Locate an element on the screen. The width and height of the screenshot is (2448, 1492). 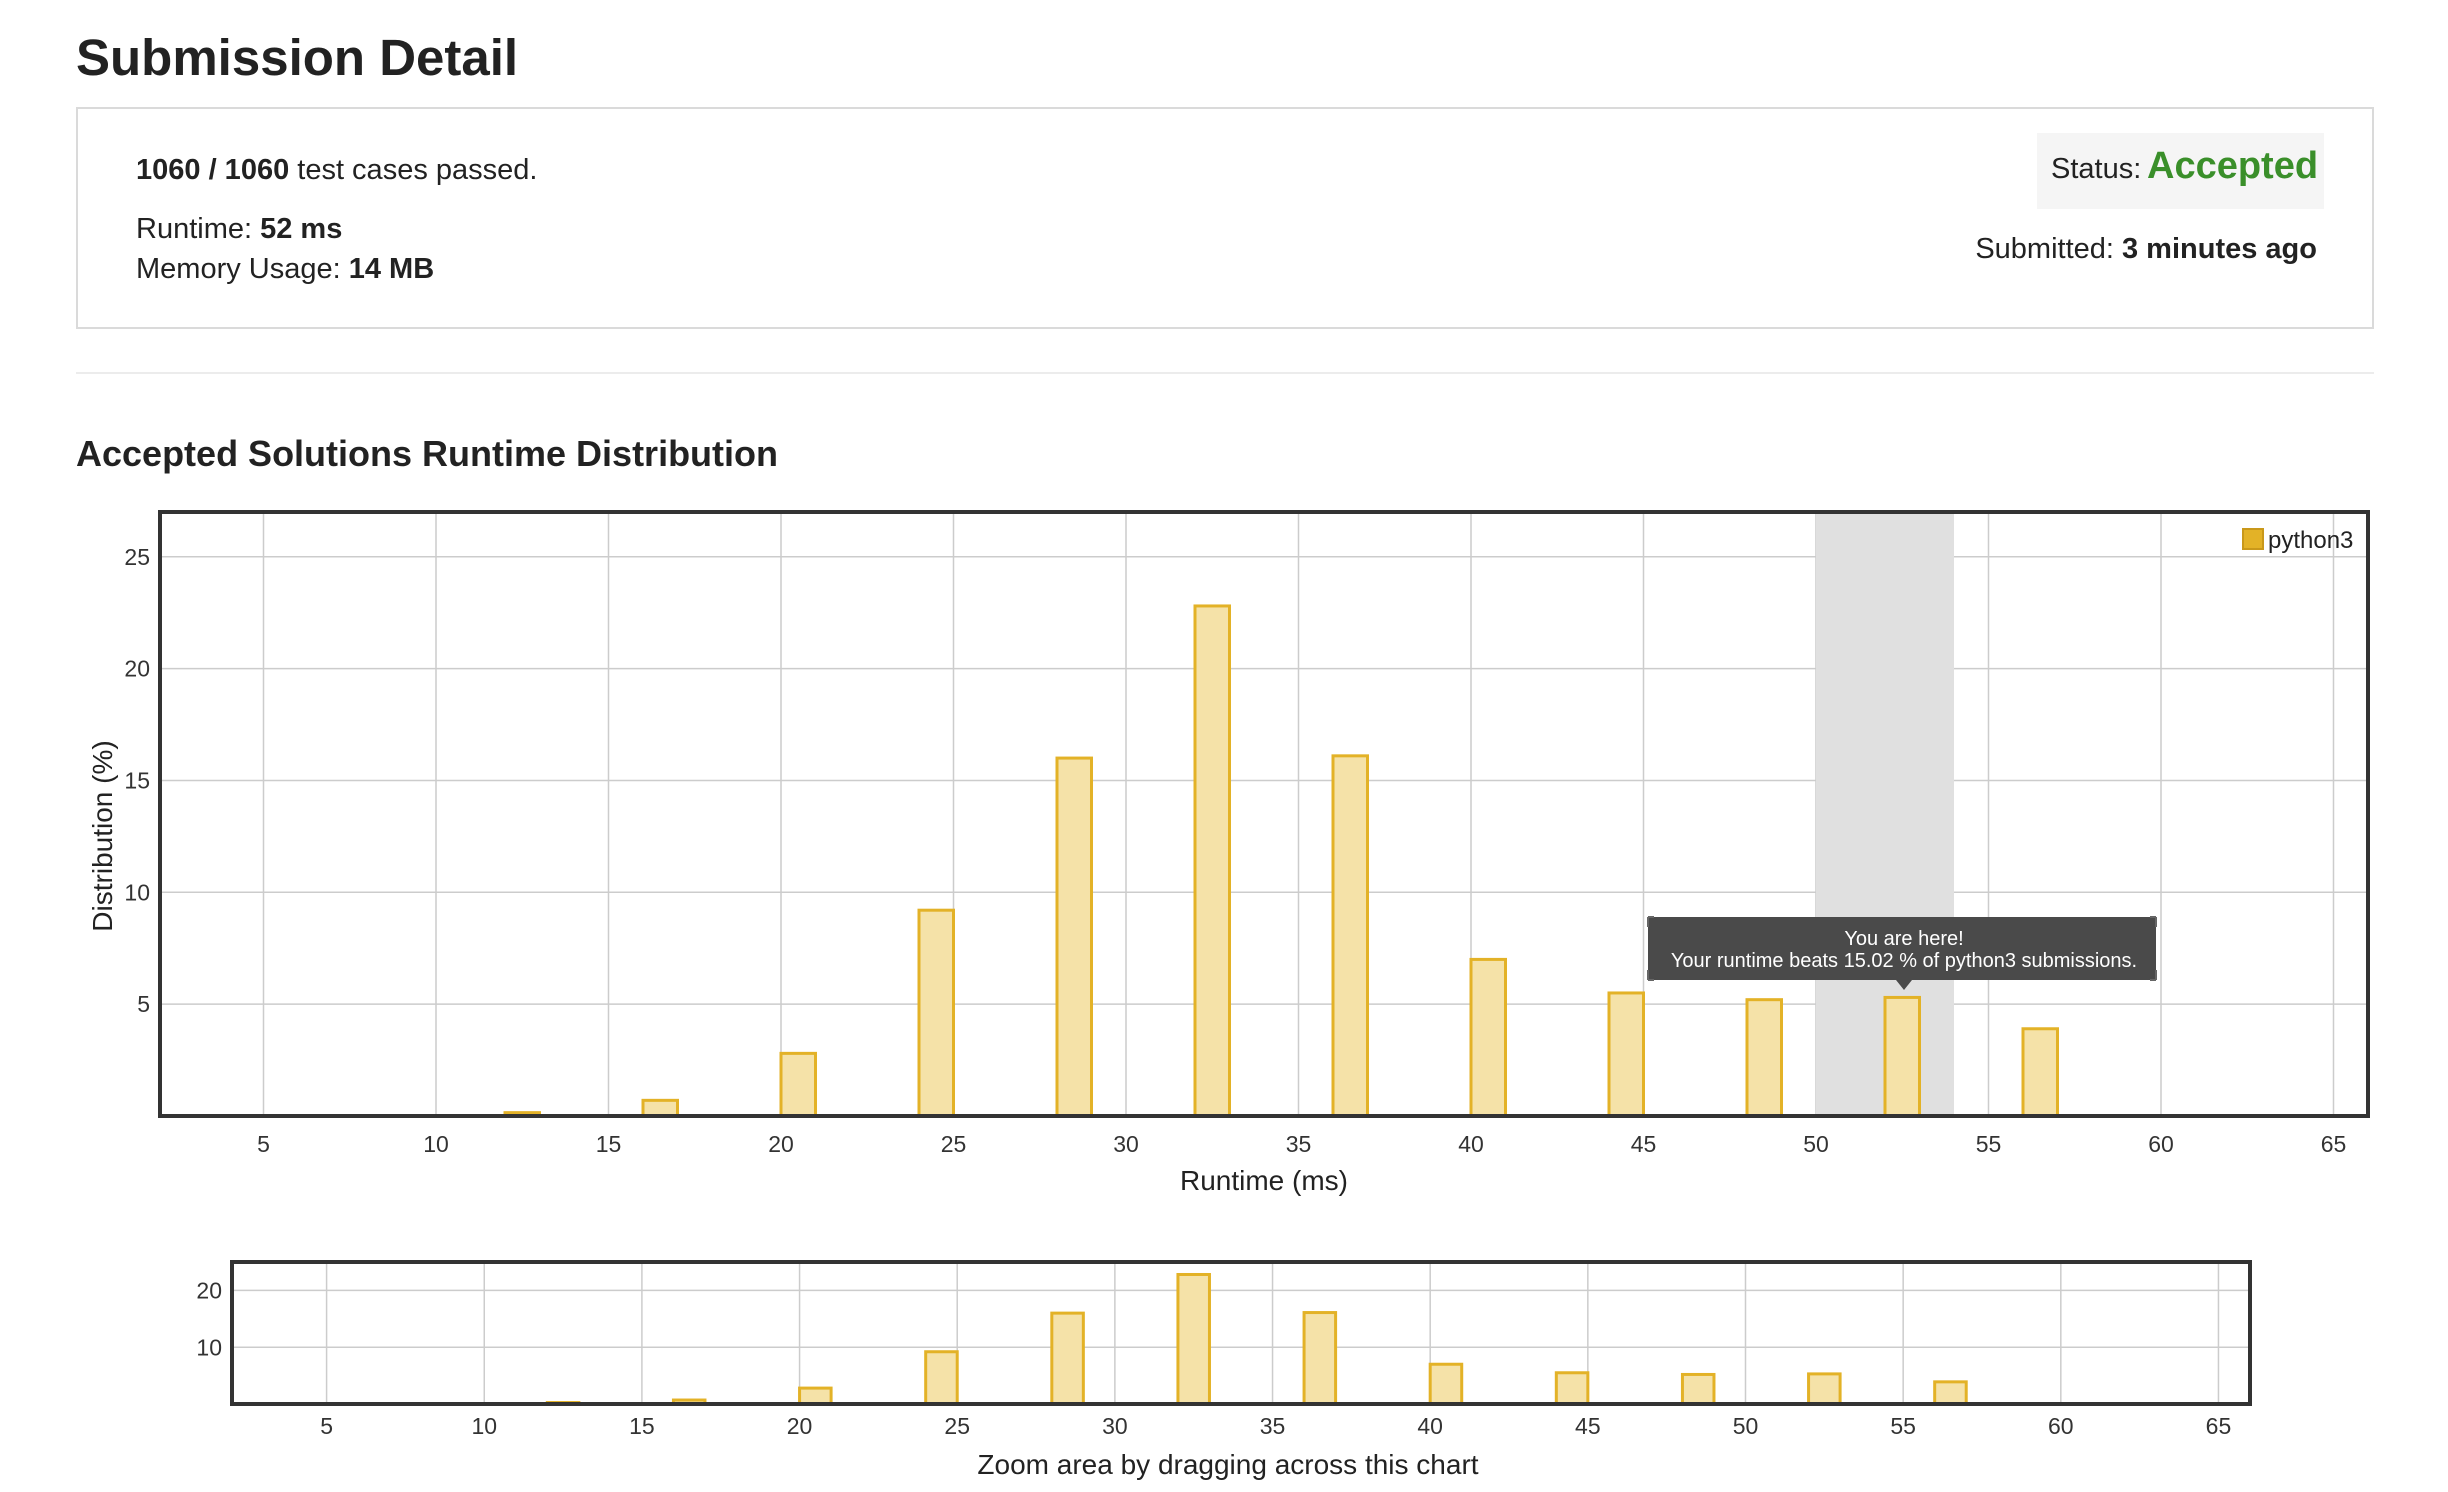
y-tick-label: 25 is located at coordinates (137, 557).